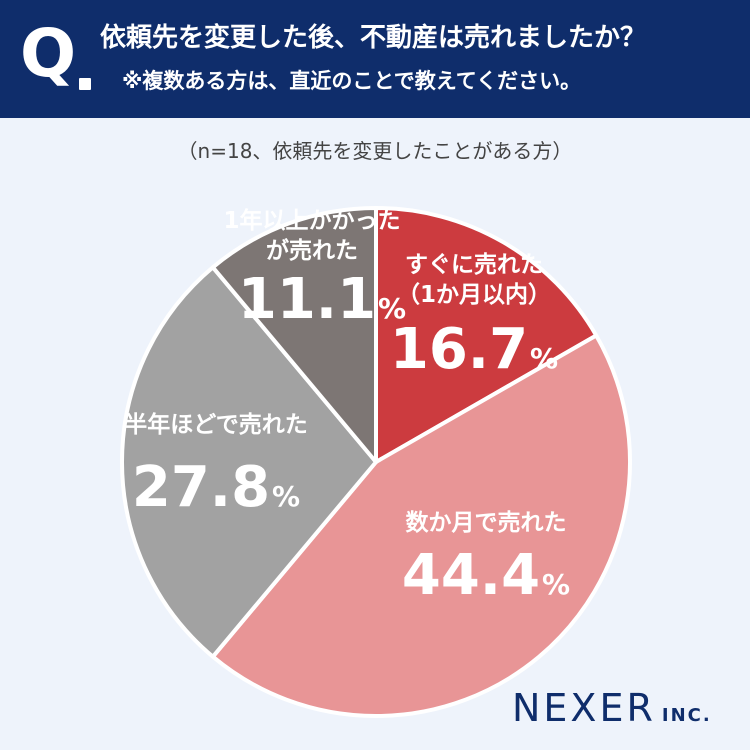 The image size is (750, 750). I want to click on q-mark: Q, so click(48, 53).